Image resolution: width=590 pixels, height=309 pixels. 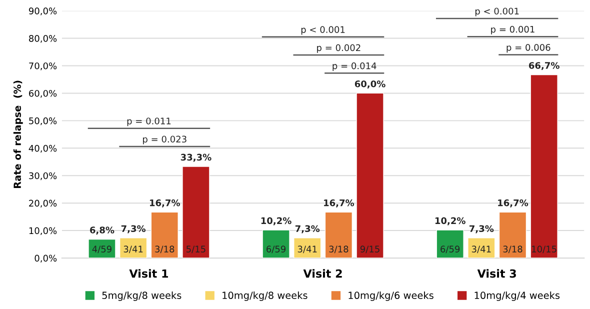 I want to click on x-tick-label: Visit 3, so click(x=496, y=273).